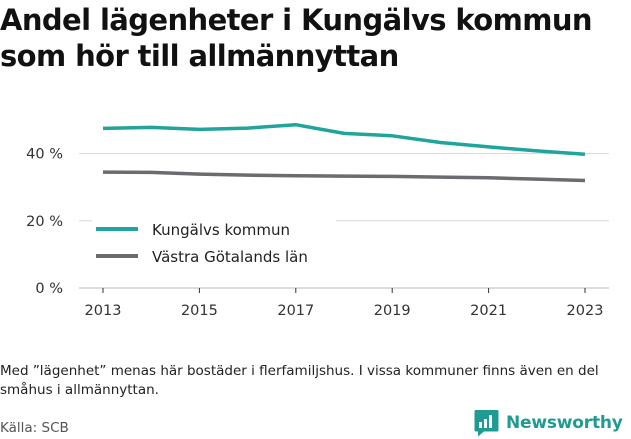 The height and width of the screenshot is (439, 631). What do you see at coordinates (103, 311) in the screenshot?
I see `x-tick-label: 2013` at bounding box center [103, 311].